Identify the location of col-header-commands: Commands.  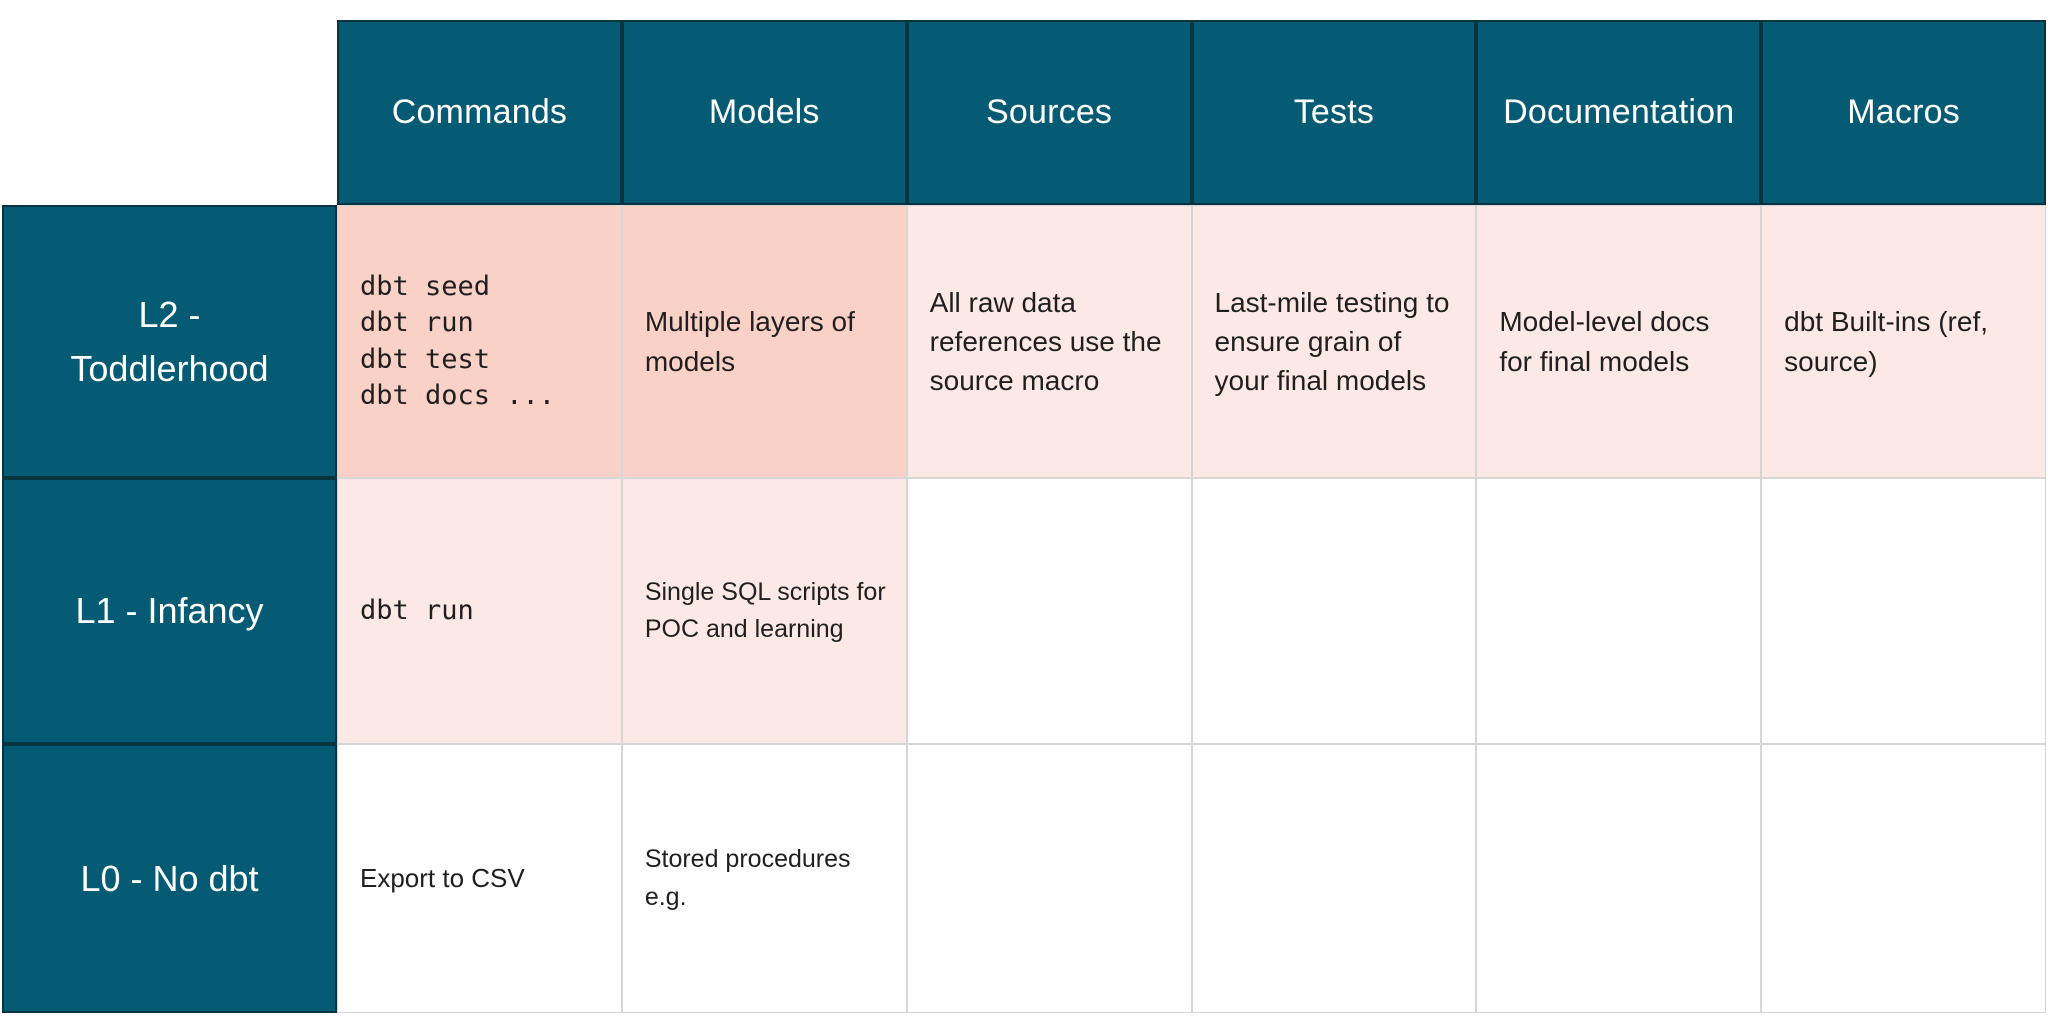
(479, 112).